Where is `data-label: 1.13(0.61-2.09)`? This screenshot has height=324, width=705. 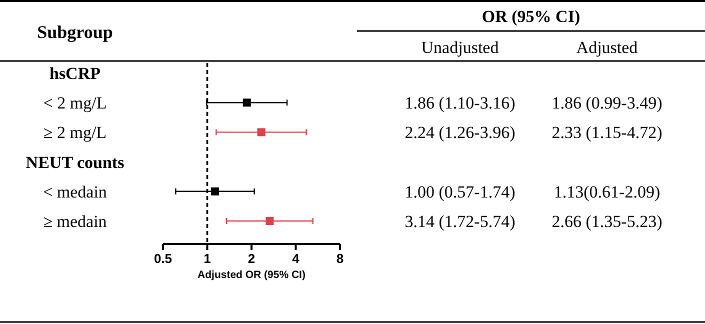 data-label: 1.13(0.61-2.09) is located at coordinates (607, 192).